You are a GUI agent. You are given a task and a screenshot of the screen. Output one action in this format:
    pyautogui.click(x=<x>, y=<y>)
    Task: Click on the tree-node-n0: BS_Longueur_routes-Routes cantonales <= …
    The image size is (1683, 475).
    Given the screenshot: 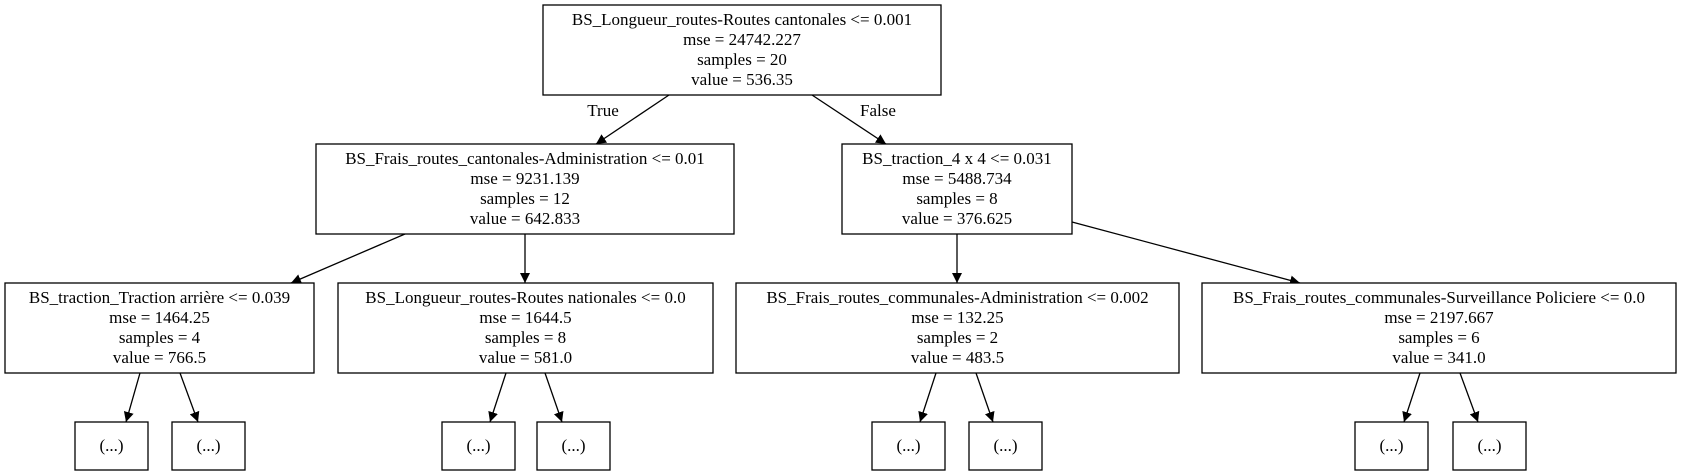 What is the action you would take?
    pyautogui.click(x=742, y=50)
    